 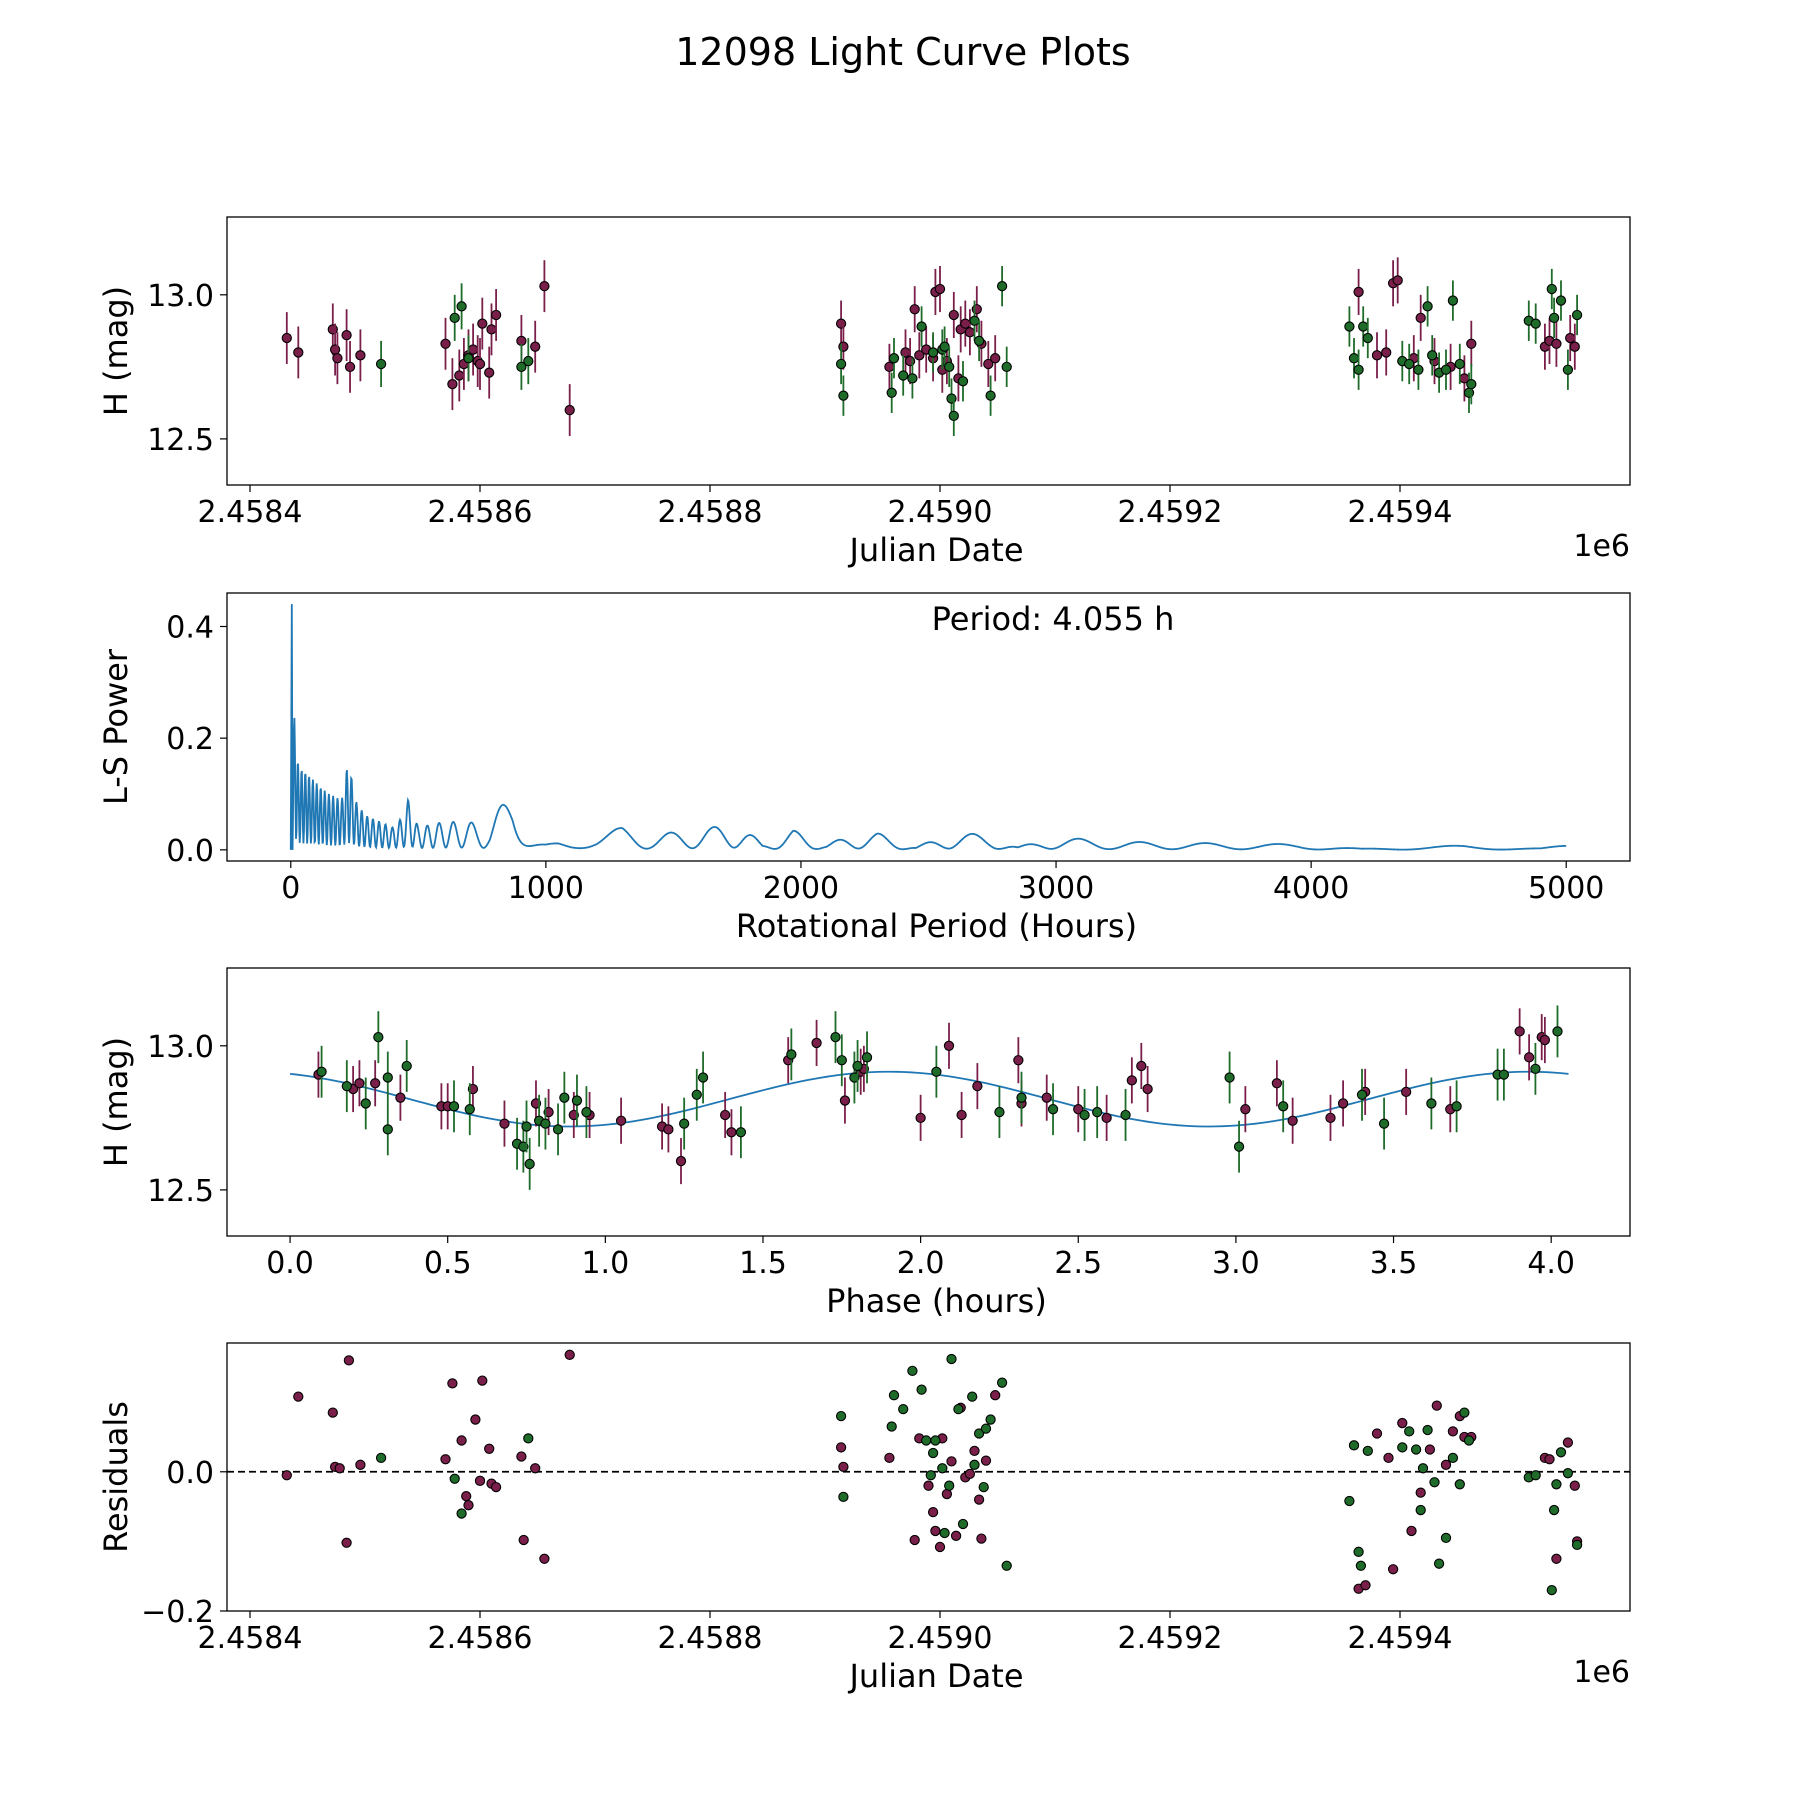 What do you see at coordinates (902, 52) in the screenshot?
I see `figure-title: 12098 Light Curve Plots` at bounding box center [902, 52].